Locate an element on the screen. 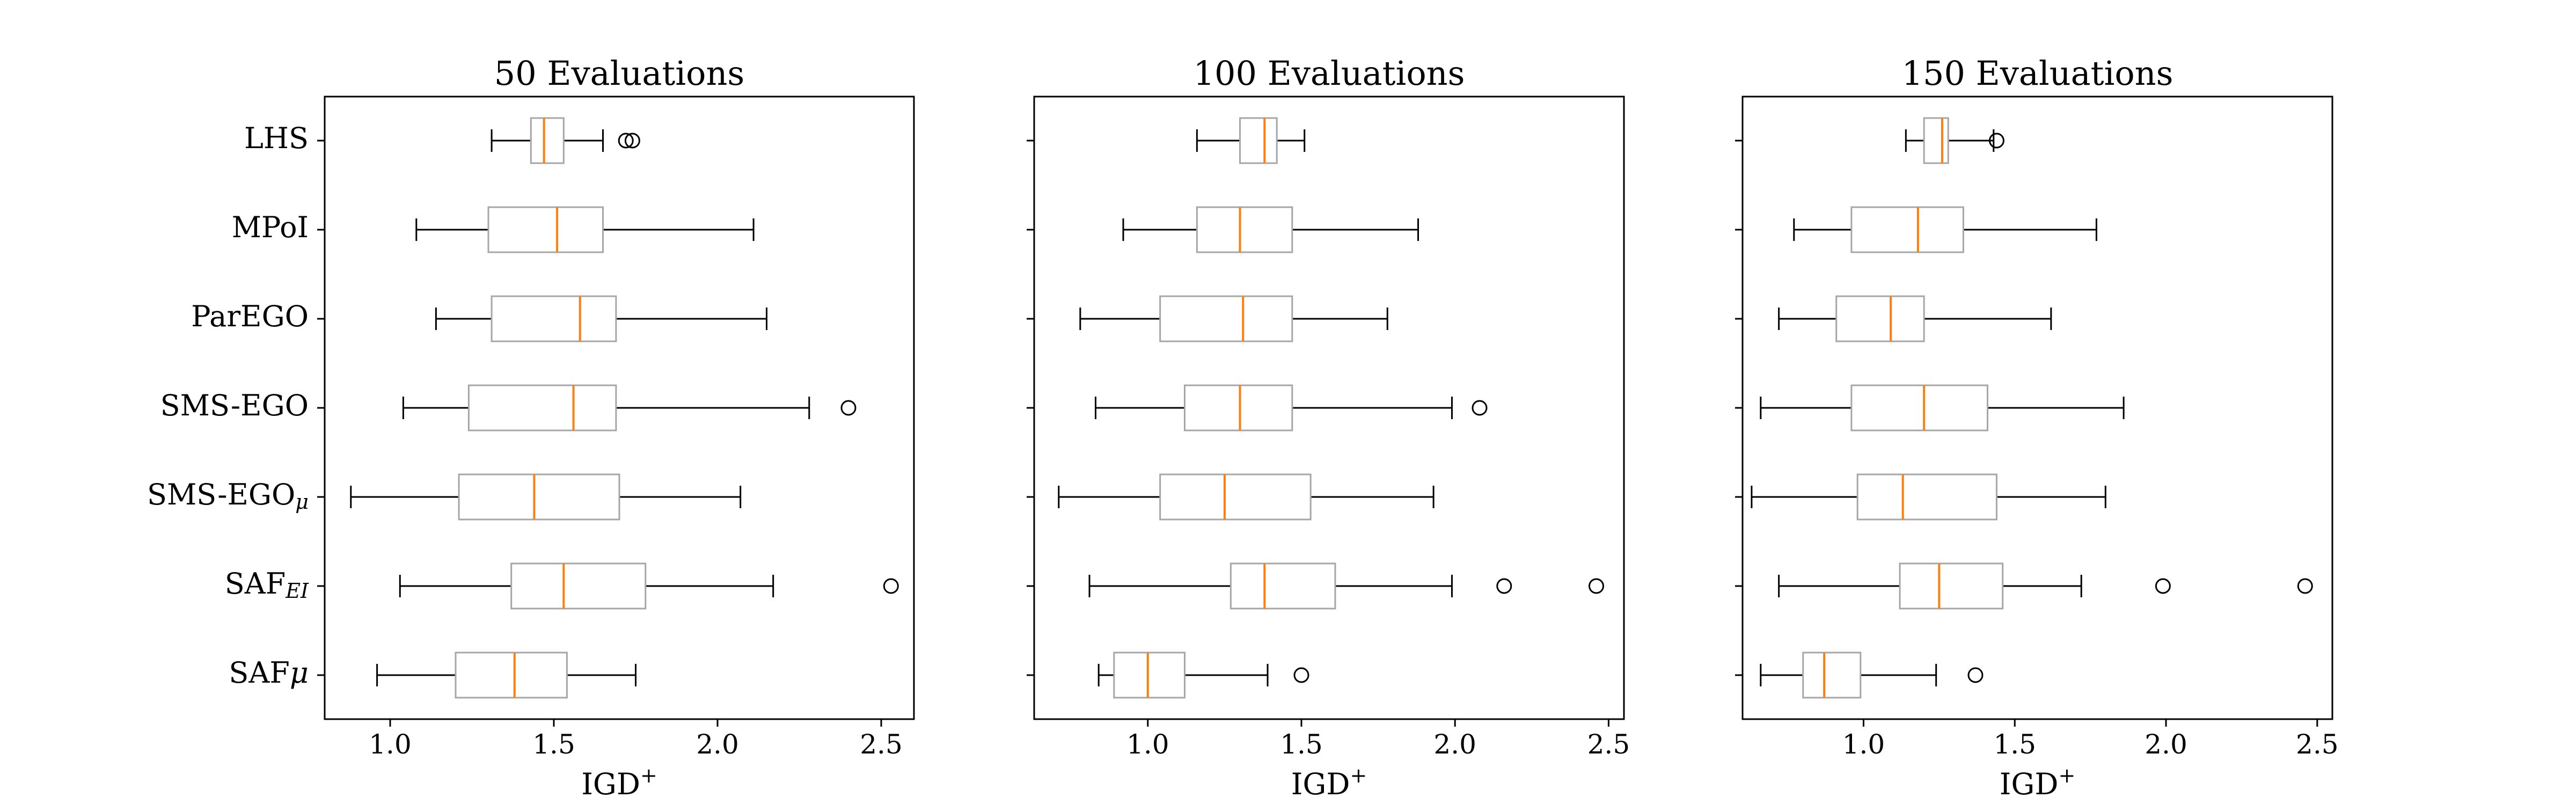 Image resolution: width=2576 pixels, height=805 pixels. box-lhs: LHS is located at coordinates (442, 140).